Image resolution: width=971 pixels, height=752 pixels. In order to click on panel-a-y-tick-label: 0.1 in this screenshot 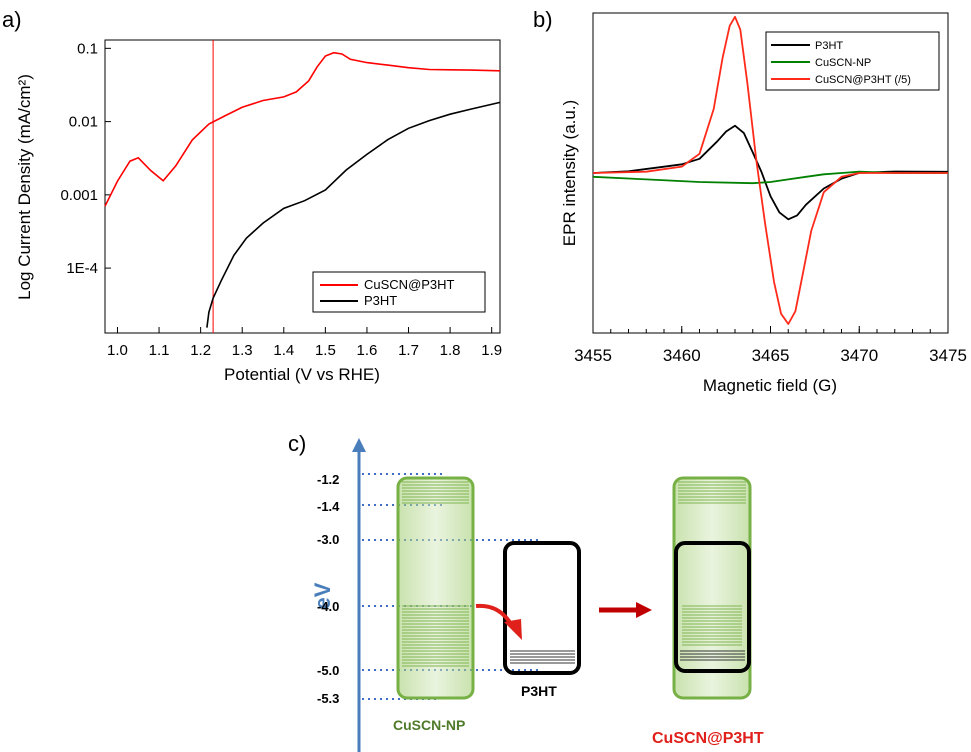, I will do `click(87, 48)`.